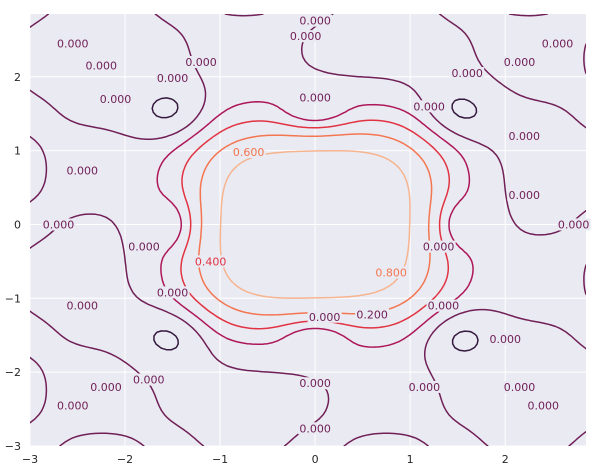 Image resolution: width=600 pixels, height=474 pixels. Describe the element at coordinates (315, 459) in the screenshot. I see `x-tick-label: 0` at that location.